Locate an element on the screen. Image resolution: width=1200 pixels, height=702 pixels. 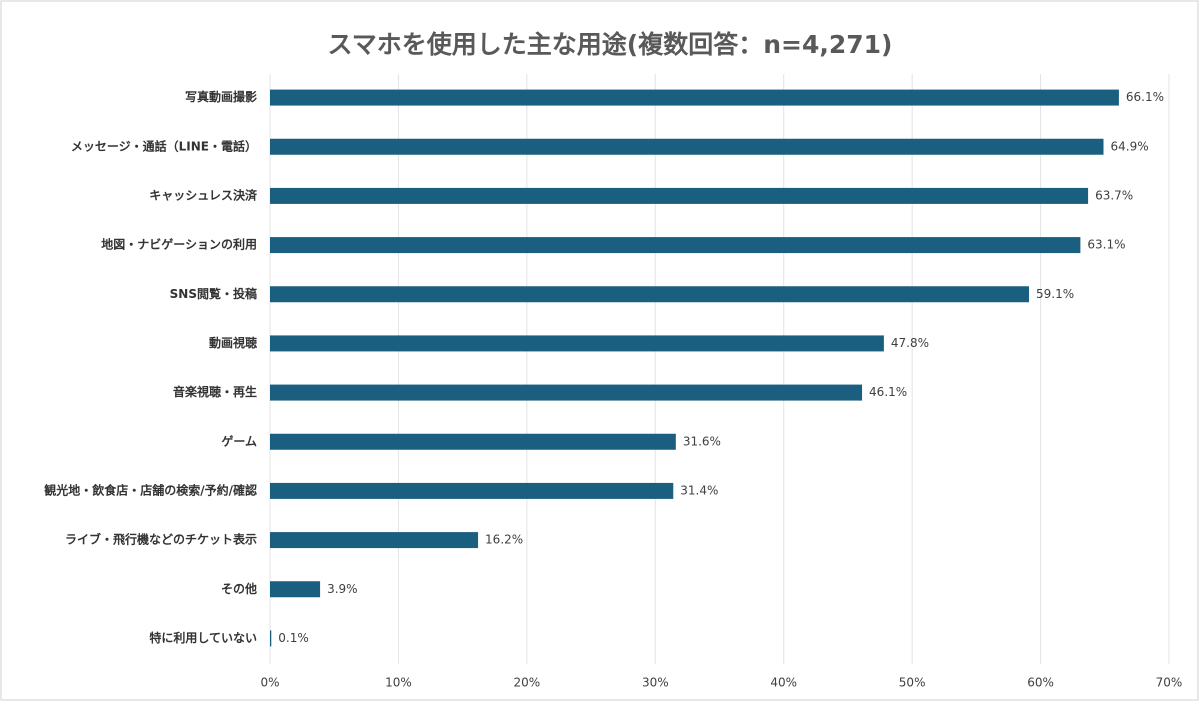
data-label: 16.2% is located at coordinates (504, 540).